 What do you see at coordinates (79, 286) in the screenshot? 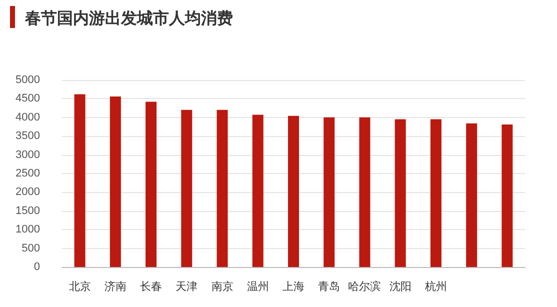
I see `x-tick-label: 北京` at bounding box center [79, 286].